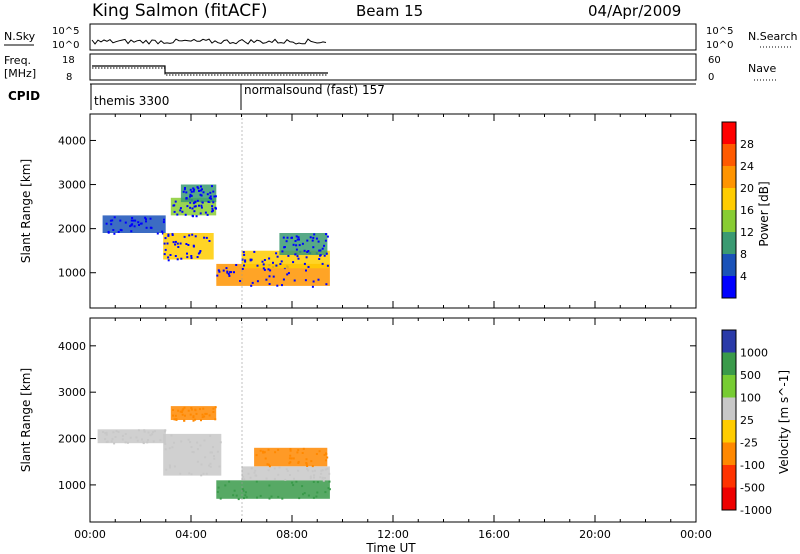 Image resolution: width=800 pixels, height=554 pixels. Describe the element at coordinates (65, 45) in the screenshot. I see `nsky-tick-bottom-left: 10^0` at that location.